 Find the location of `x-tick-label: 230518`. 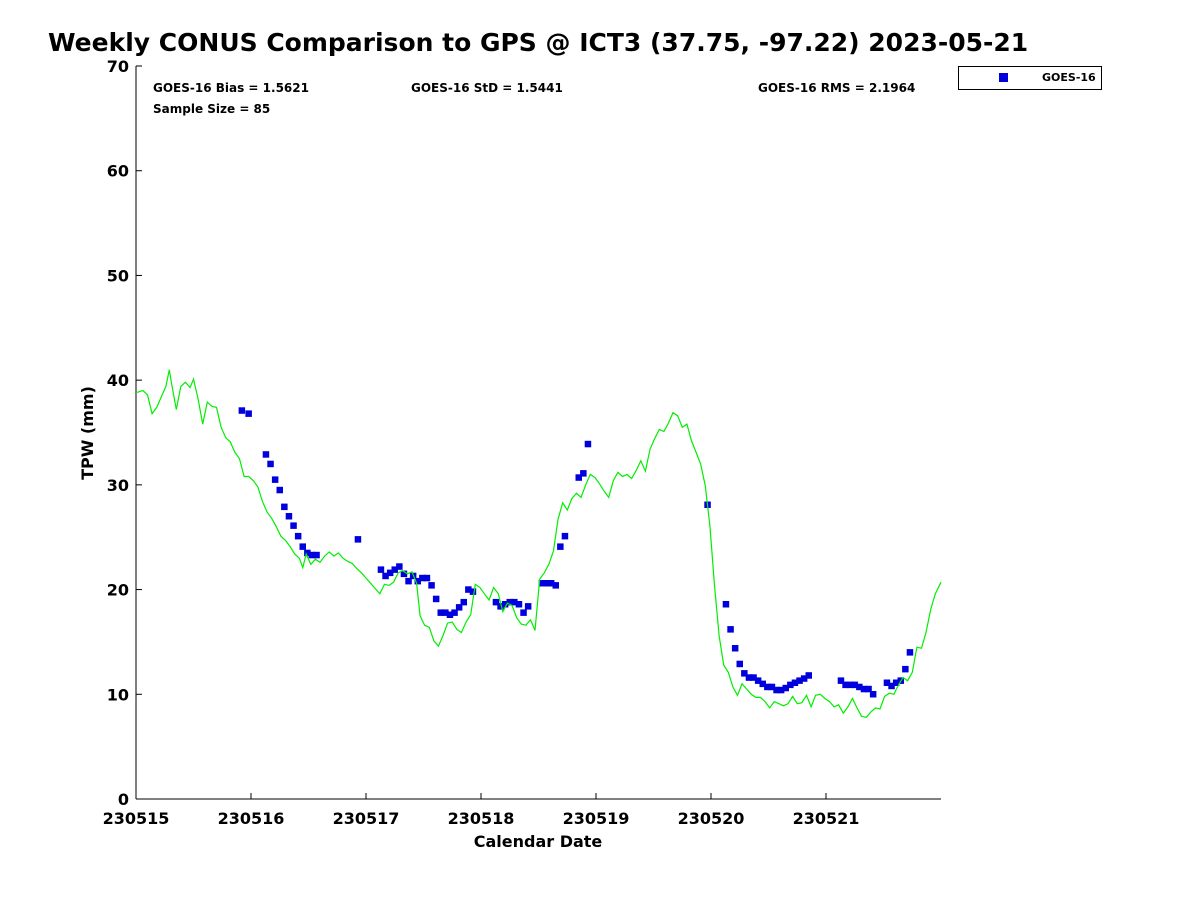

x-tick-label: 230518 is located at coordinates (481, 818).